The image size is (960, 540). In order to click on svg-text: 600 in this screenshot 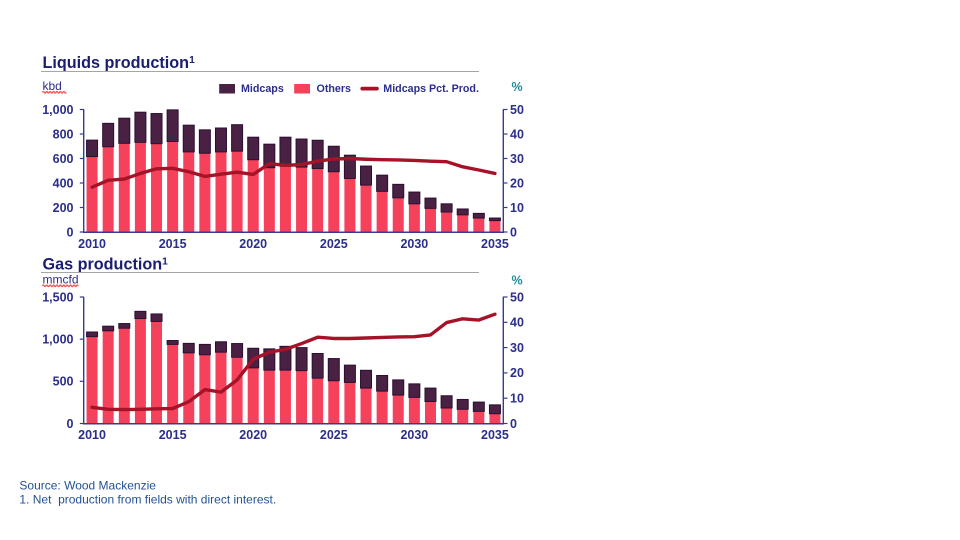, I will do `click(63, 159)`.